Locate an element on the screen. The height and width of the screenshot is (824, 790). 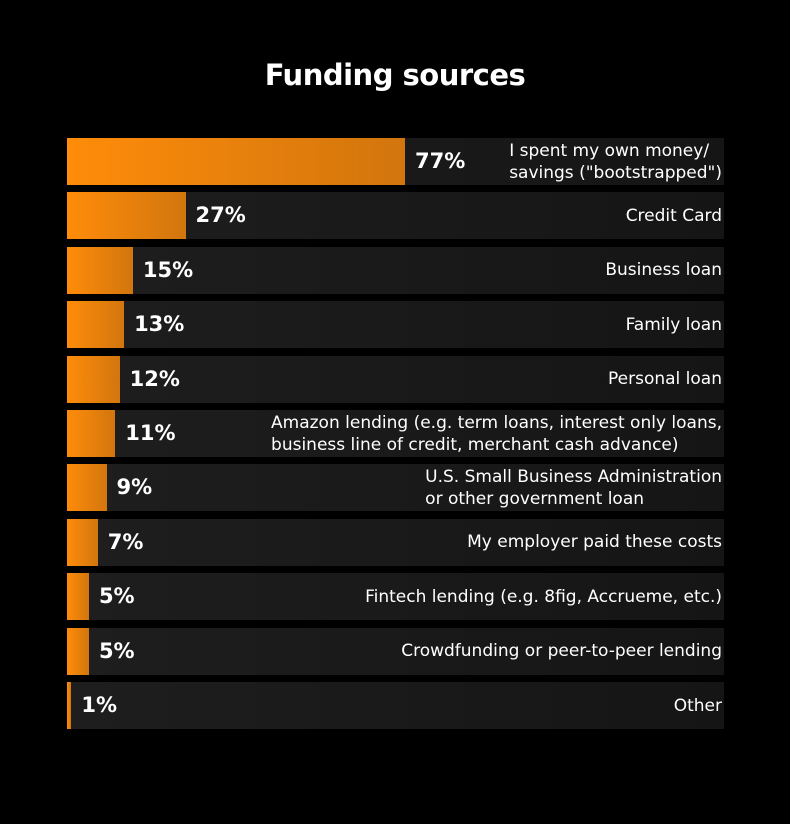
value-label: 12% is located at coordinates (154, 378).